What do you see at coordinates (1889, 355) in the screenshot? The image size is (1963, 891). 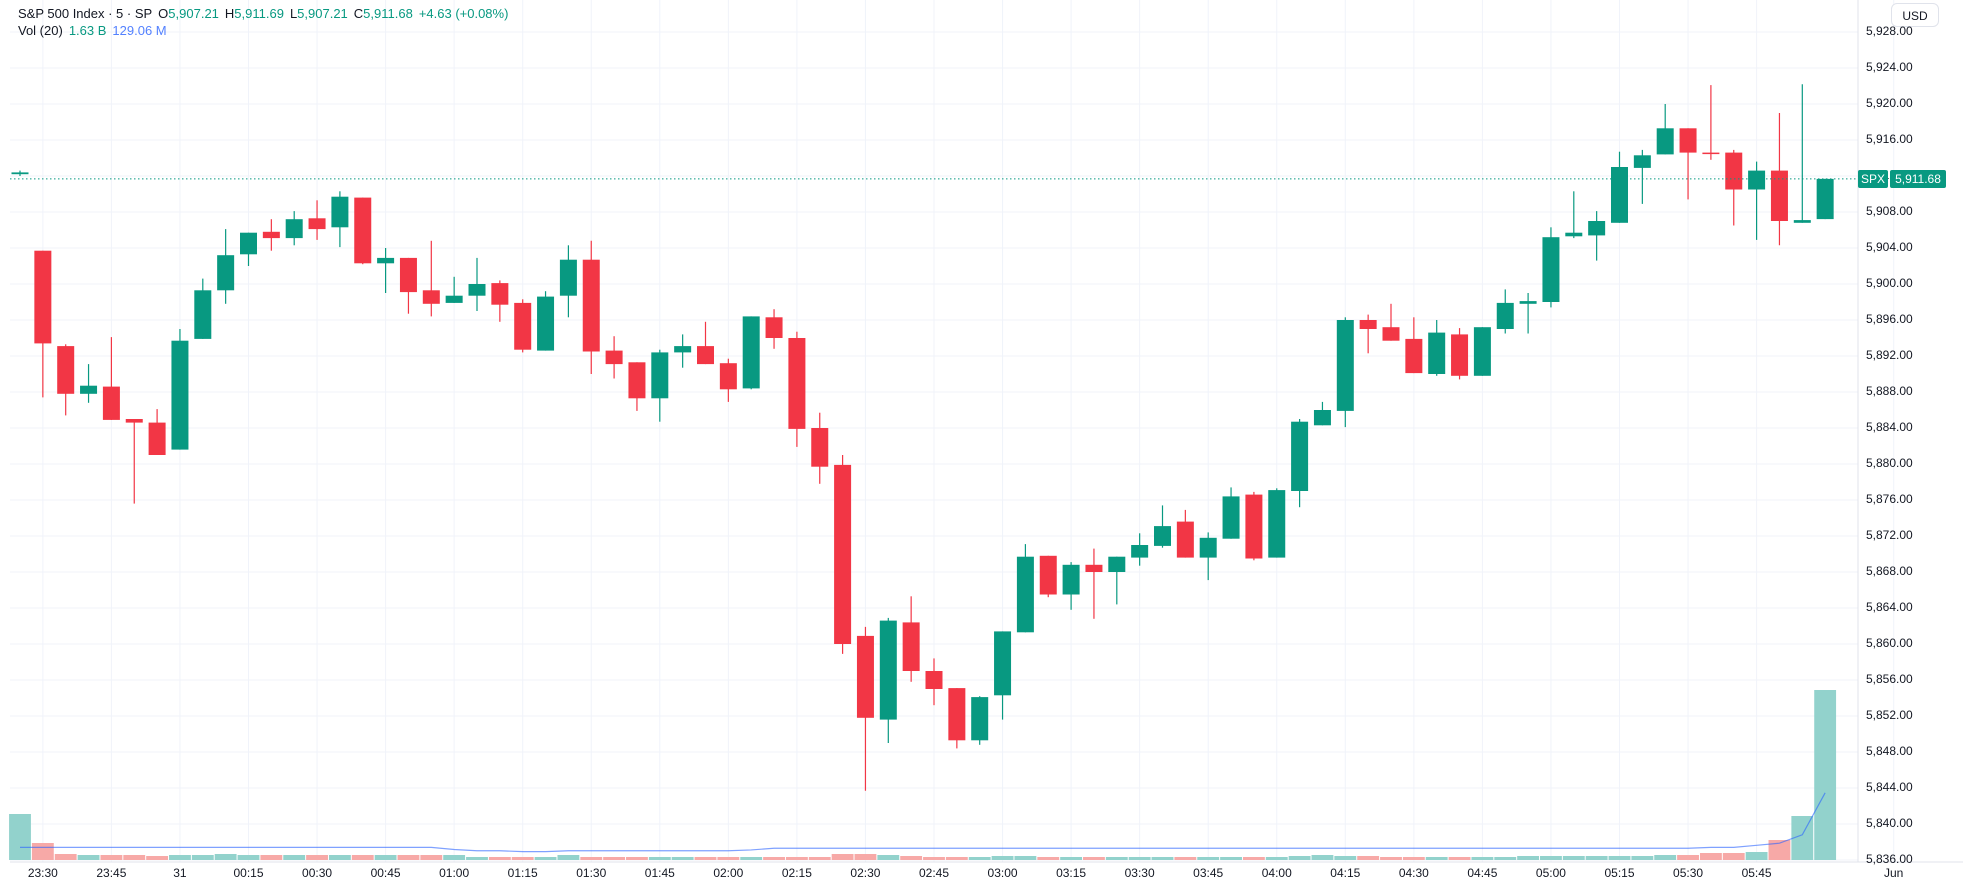 I see `price-tick: 5,892.00` at bounding box center [1889, 355].